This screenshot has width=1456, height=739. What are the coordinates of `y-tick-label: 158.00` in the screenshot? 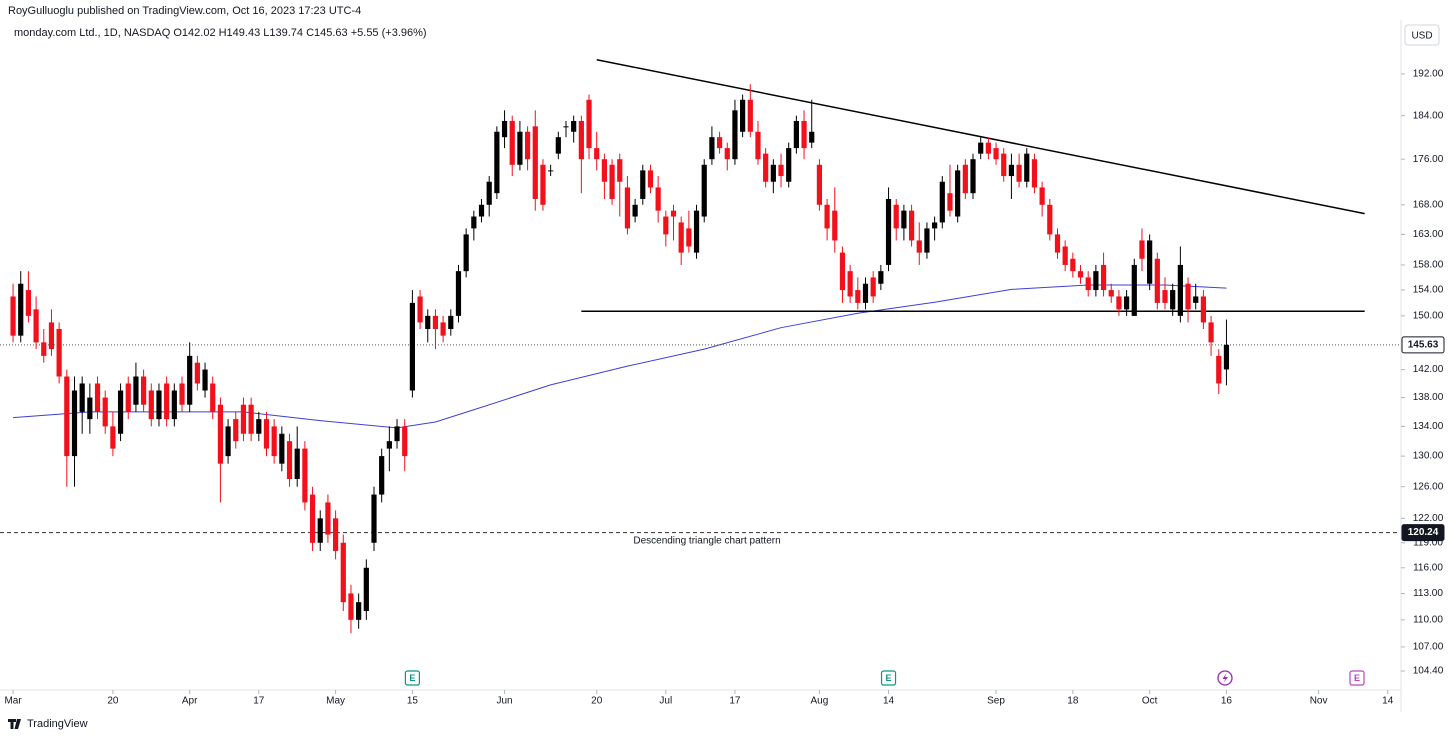 It's located at (1428, 265).